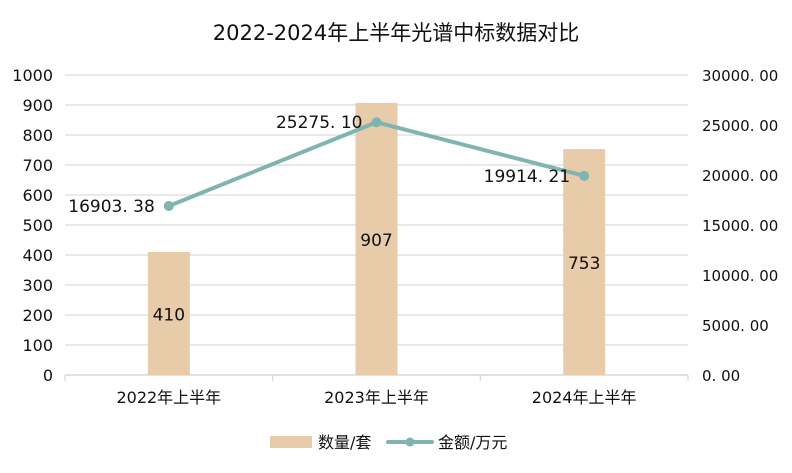  Describe the element at coordinates (472, 442) in the screenshot. I see `legend-label-line: 金额/万元` at that location.